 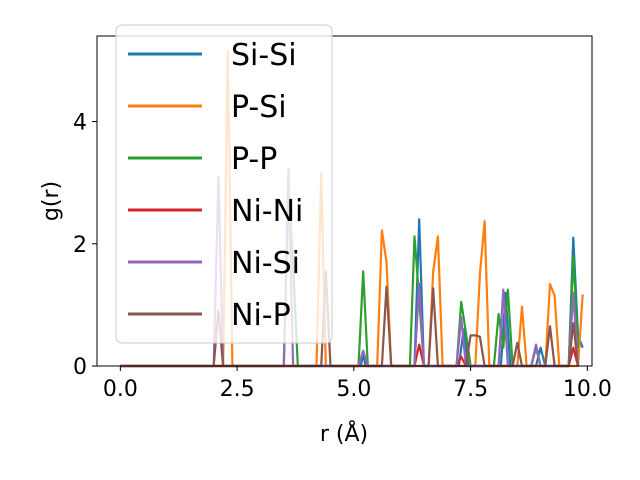 I want to click on x-tick-label: 5.0, so click(x=353, y=389).